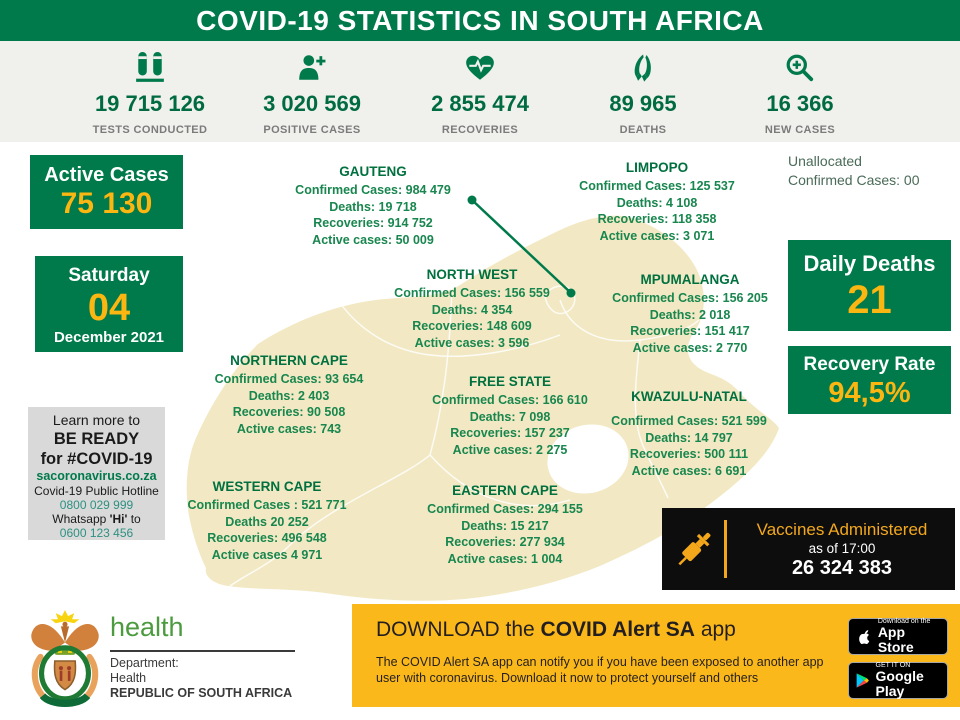  I want to click on whatsapp-number: 0600 123 456, so click(96, 533).